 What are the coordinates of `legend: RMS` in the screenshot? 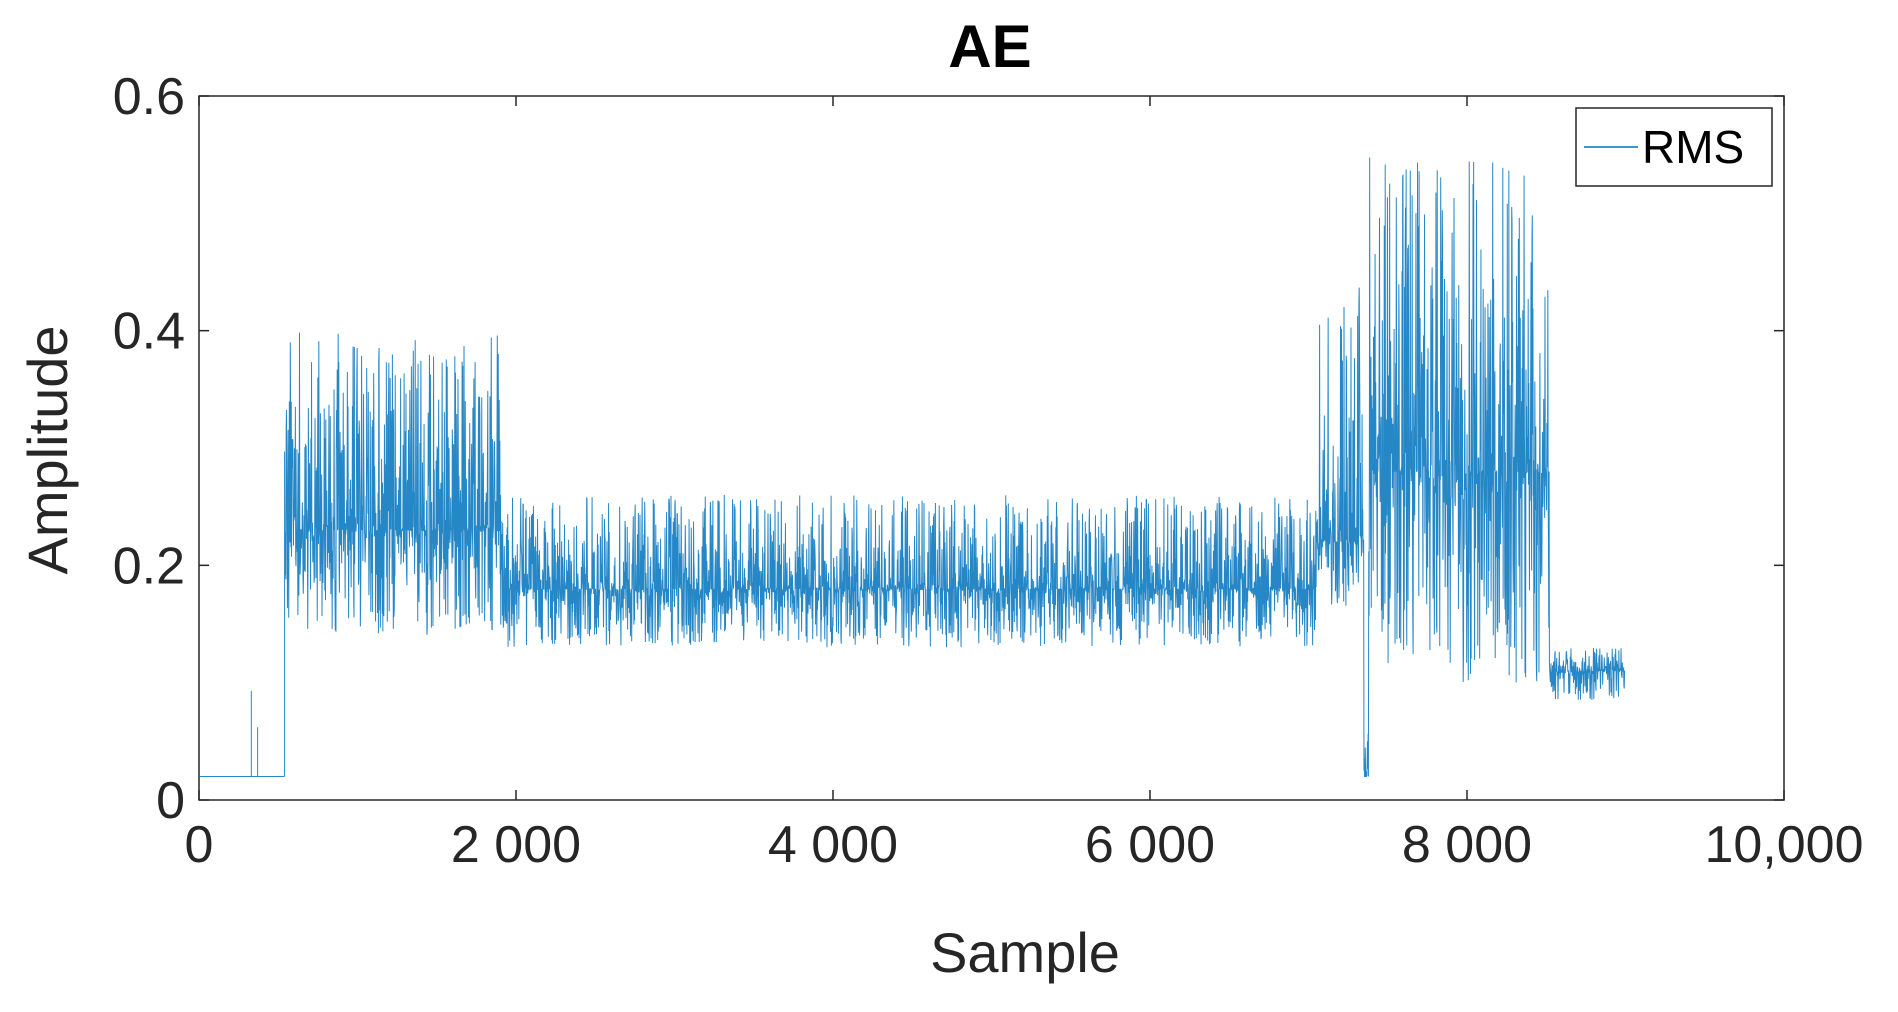 It's located at (1674, 147).